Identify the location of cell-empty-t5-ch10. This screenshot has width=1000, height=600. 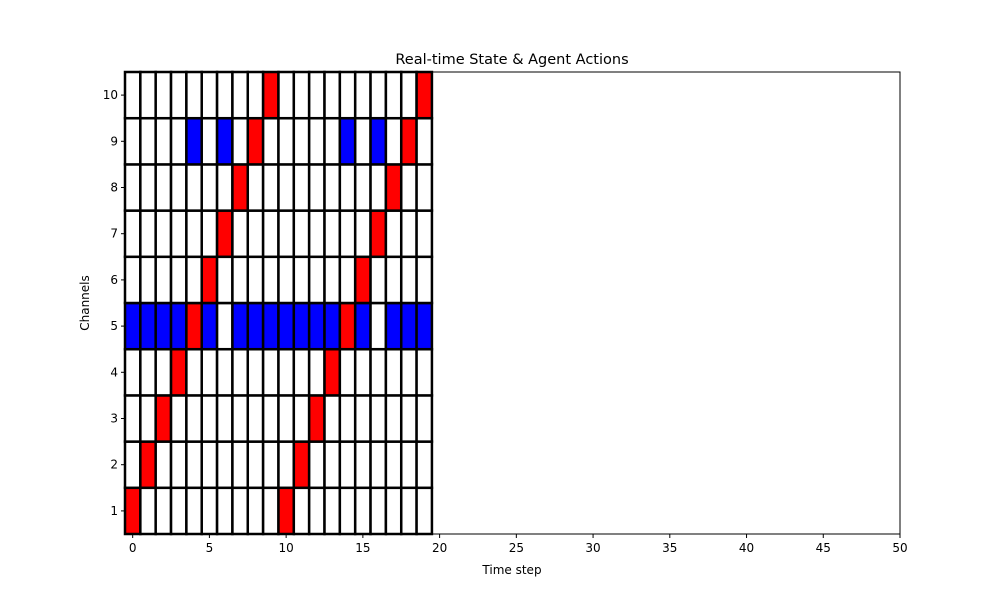
(209, 95).